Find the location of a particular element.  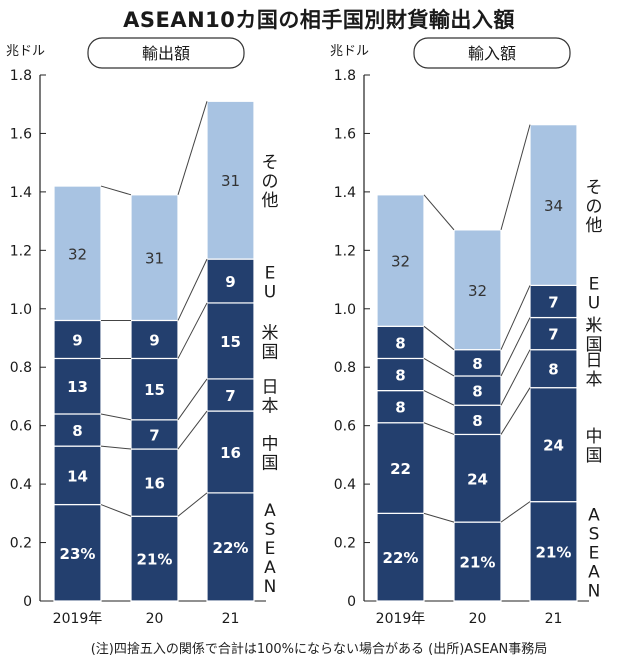

series-label-1-2: 日本 is located at coordinates (594, 370).